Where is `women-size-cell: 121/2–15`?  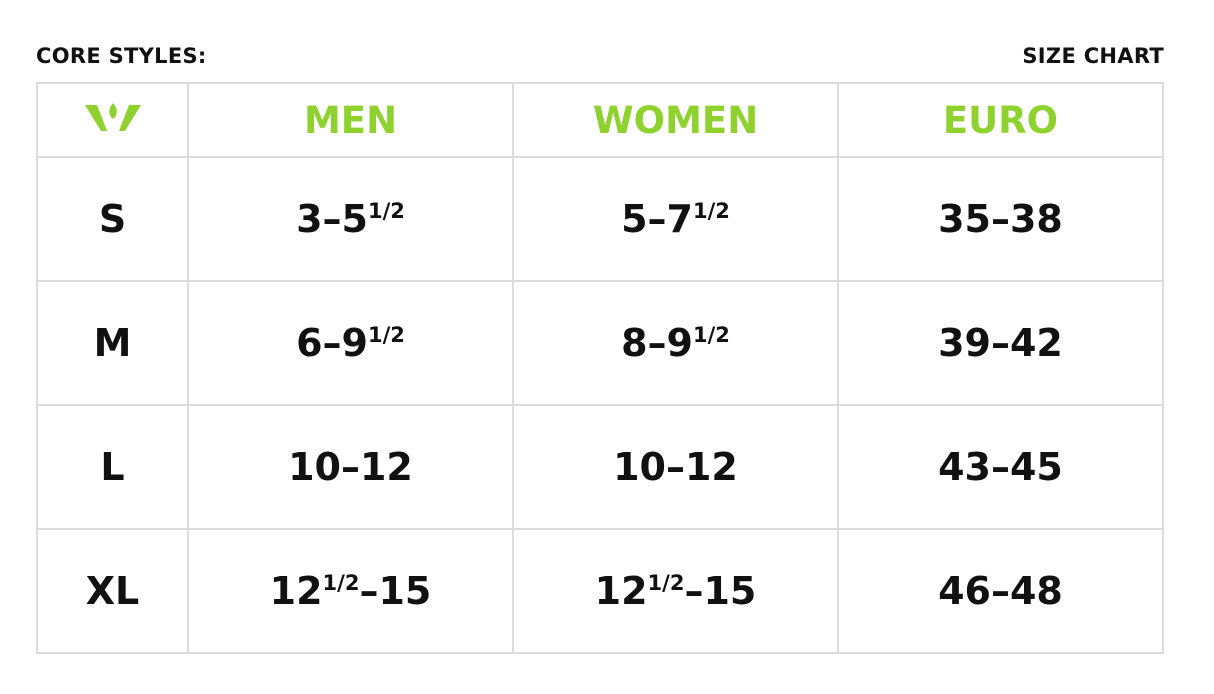
women-size-cell: 121/2–15 is located at coordinates (675, 591).